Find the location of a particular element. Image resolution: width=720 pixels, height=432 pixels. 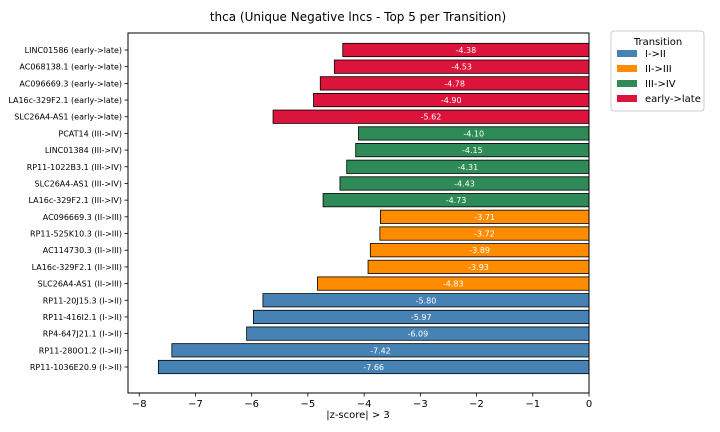

x-tick-label: −1 is located at coordinates (532, 404).